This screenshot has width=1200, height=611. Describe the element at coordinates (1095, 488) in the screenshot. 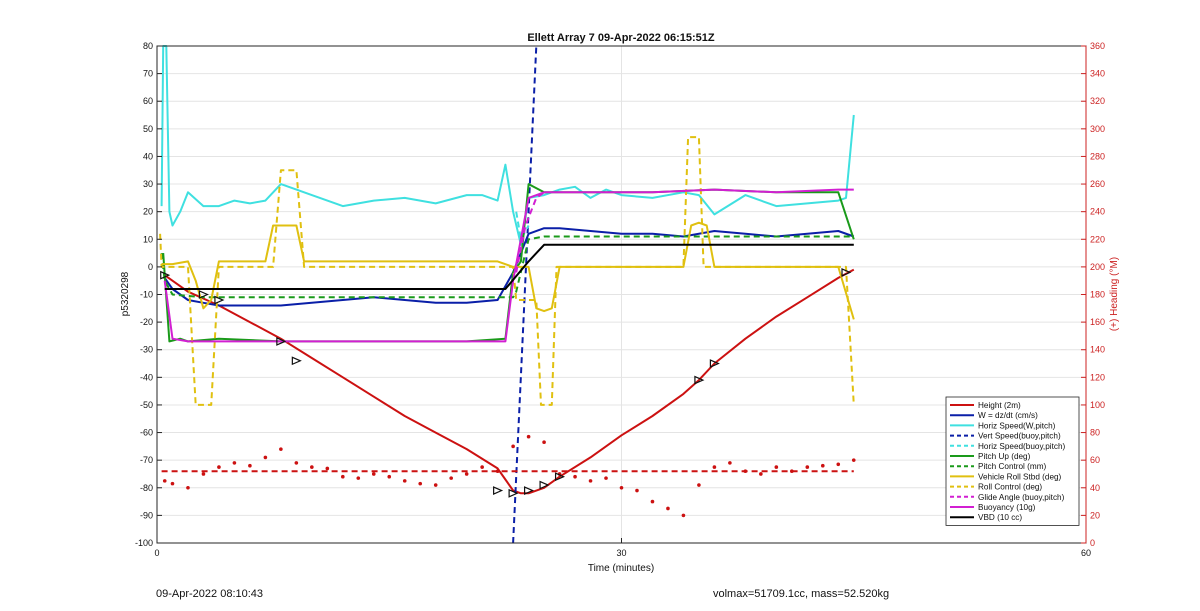

I see `y-tick-label-right: 40` at that location.